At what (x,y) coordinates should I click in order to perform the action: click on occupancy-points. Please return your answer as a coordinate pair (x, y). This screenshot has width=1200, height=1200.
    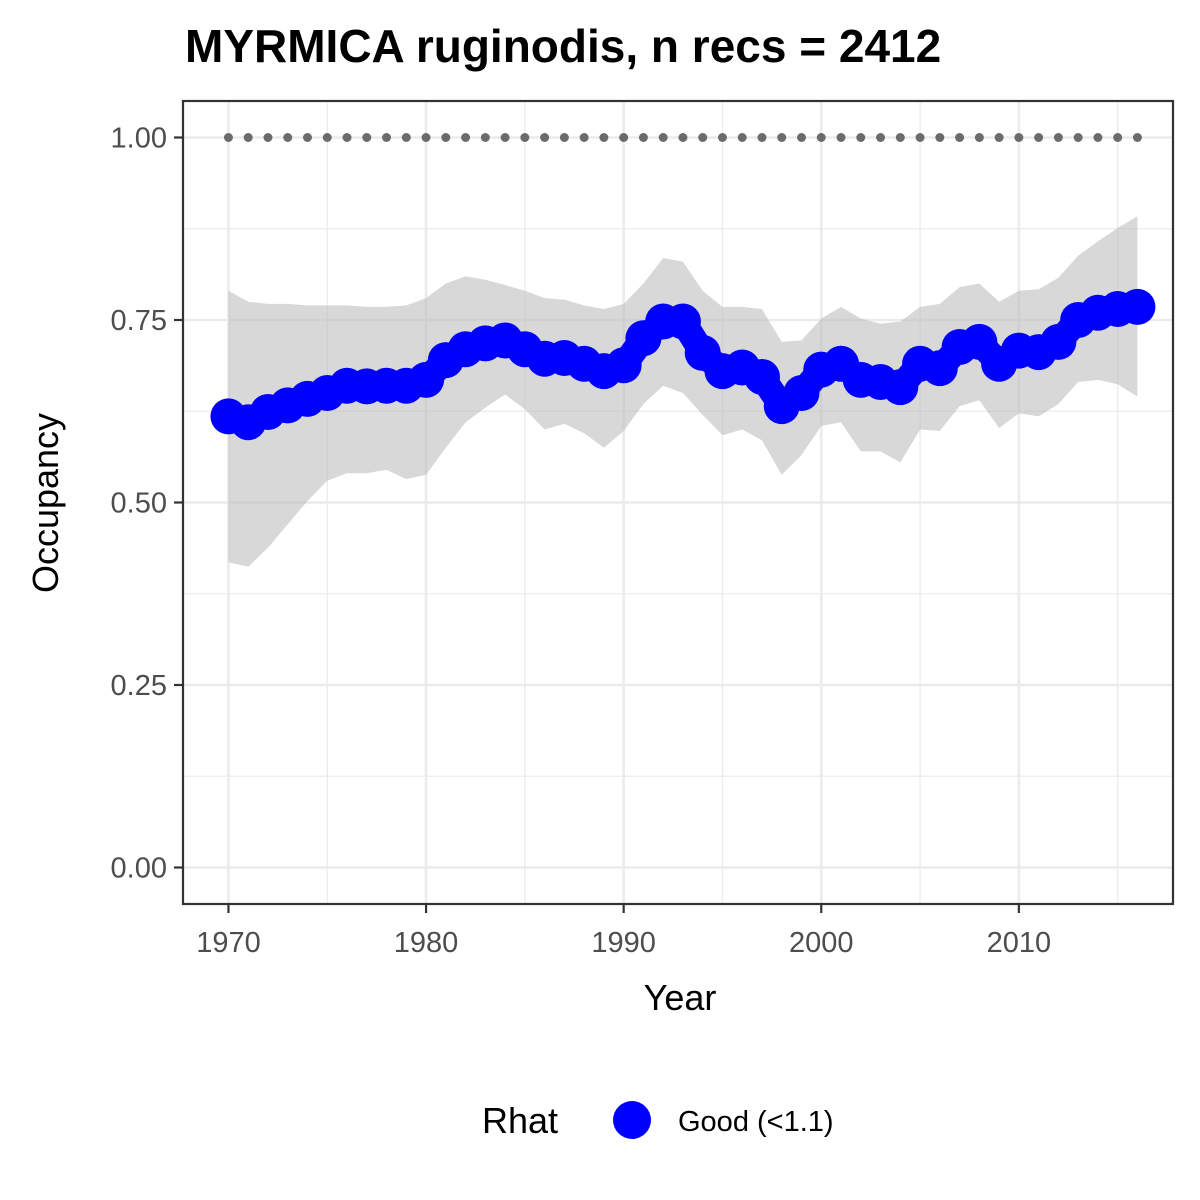
    Looking at the image, I should click on (683, 364).